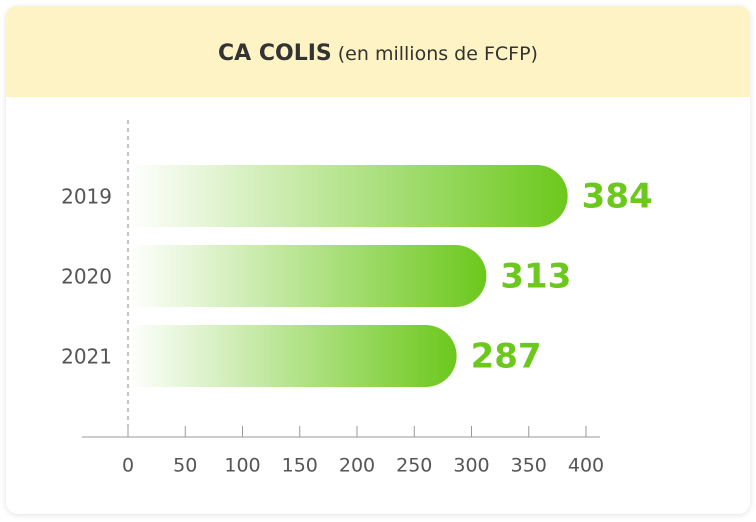  I want to click on x-tick-label: 350, so click(529, 466).